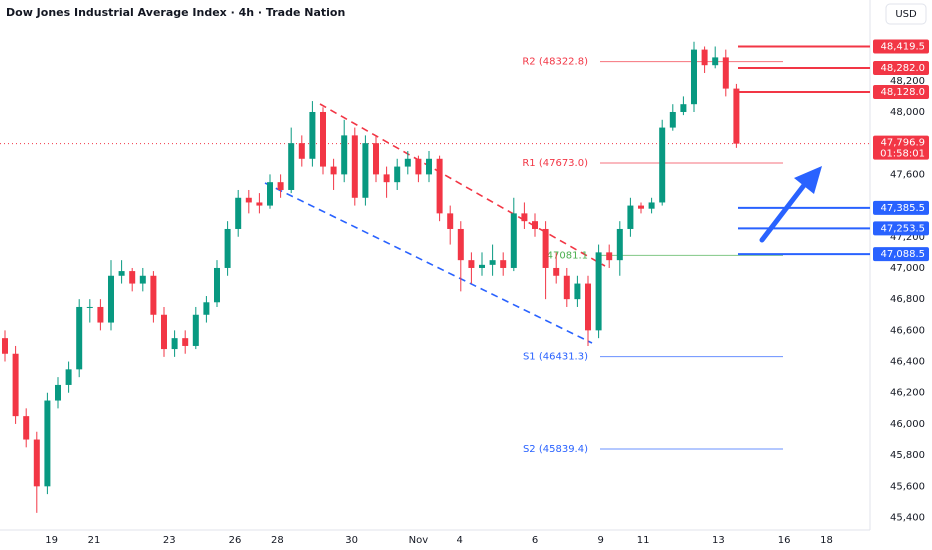  I want to click on pivot-label: 47081.1, so click(567, 255).